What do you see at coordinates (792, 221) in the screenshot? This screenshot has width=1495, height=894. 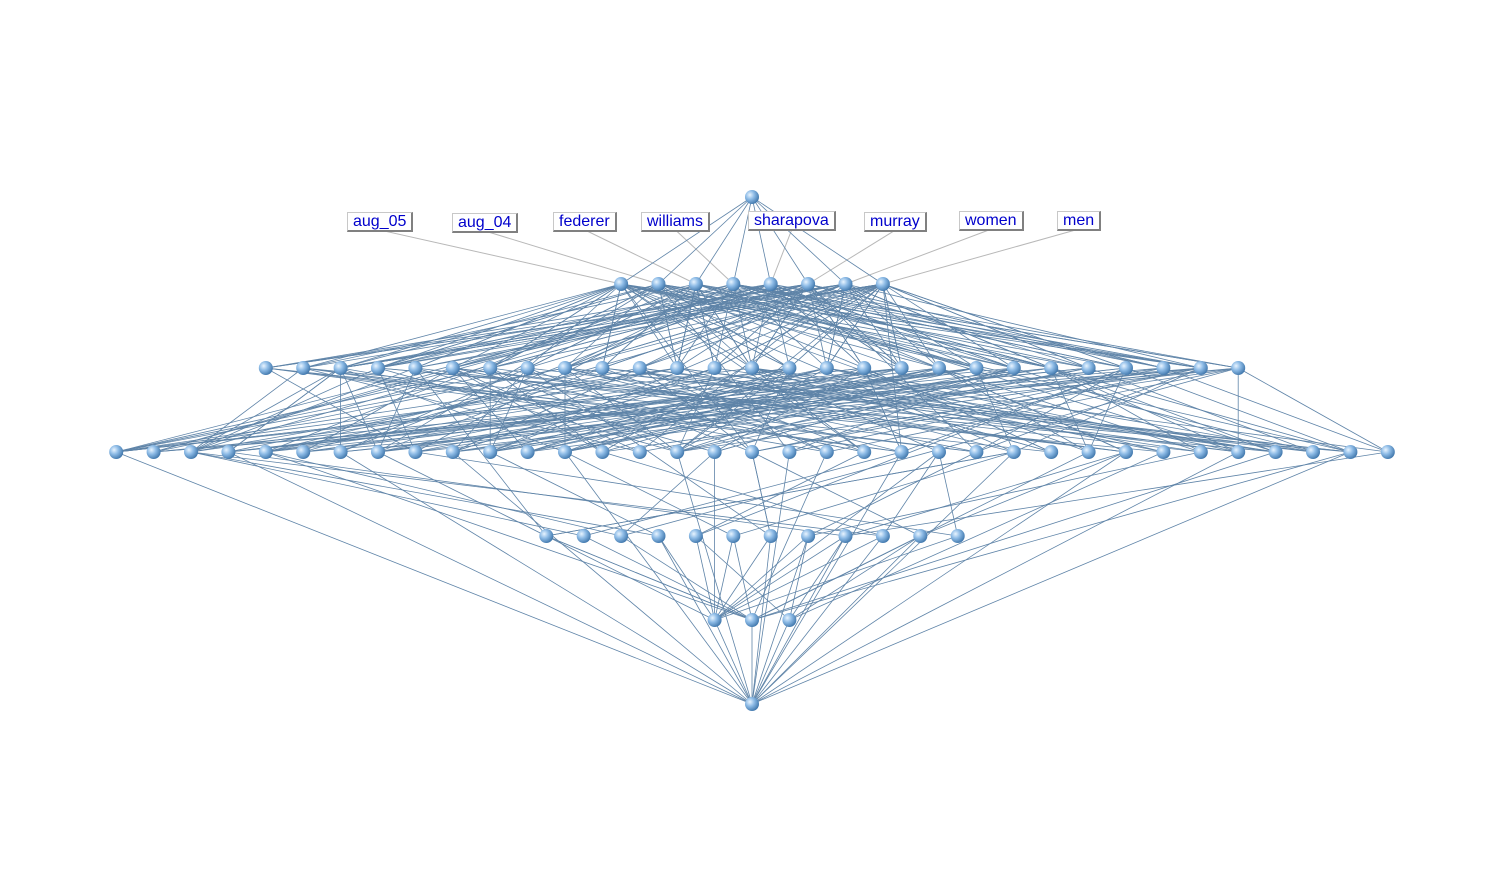 I see `label-sharapova: sharapova` at bounding box center [792, 221].